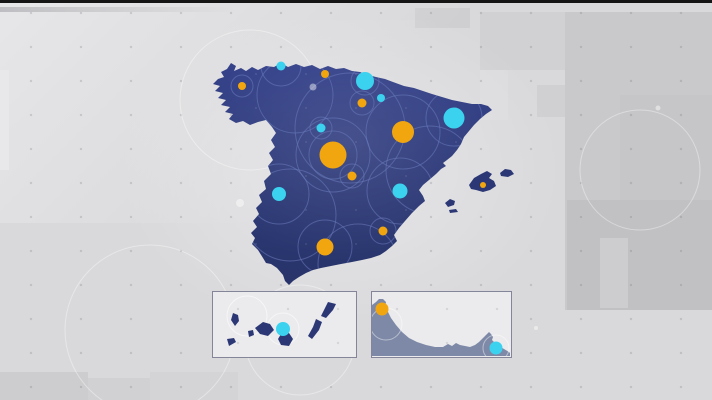 The height and width of the screenshot is (400, 712). I want to click on coast-markers, so click(439, 328).